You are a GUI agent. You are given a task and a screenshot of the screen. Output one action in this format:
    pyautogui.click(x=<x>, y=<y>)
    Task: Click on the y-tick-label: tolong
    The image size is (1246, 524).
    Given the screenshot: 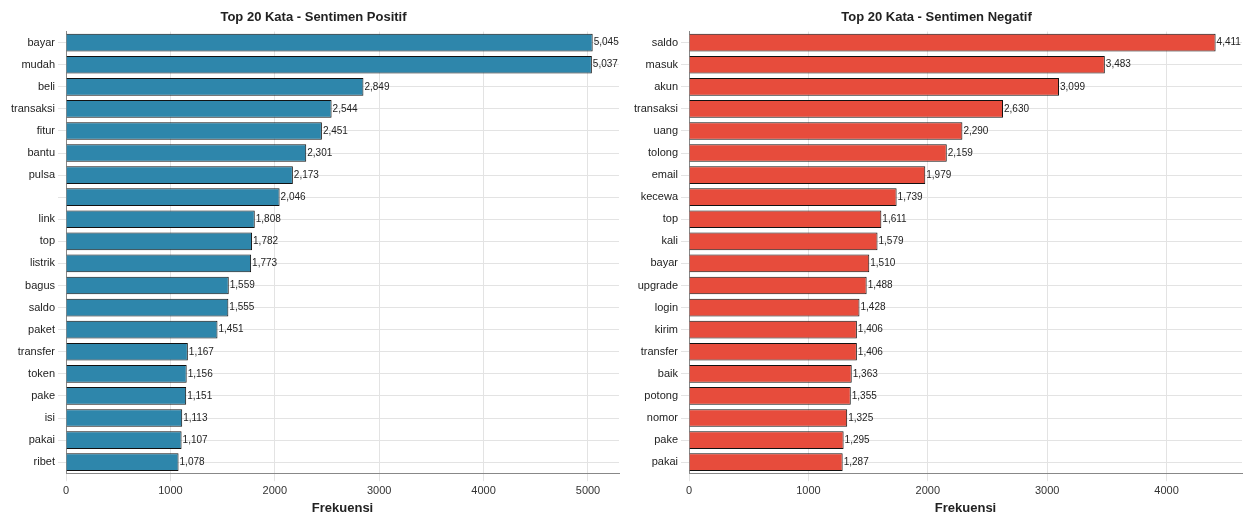 What is the action you would take?
    pyautogui.click(x=663, y=152)
    